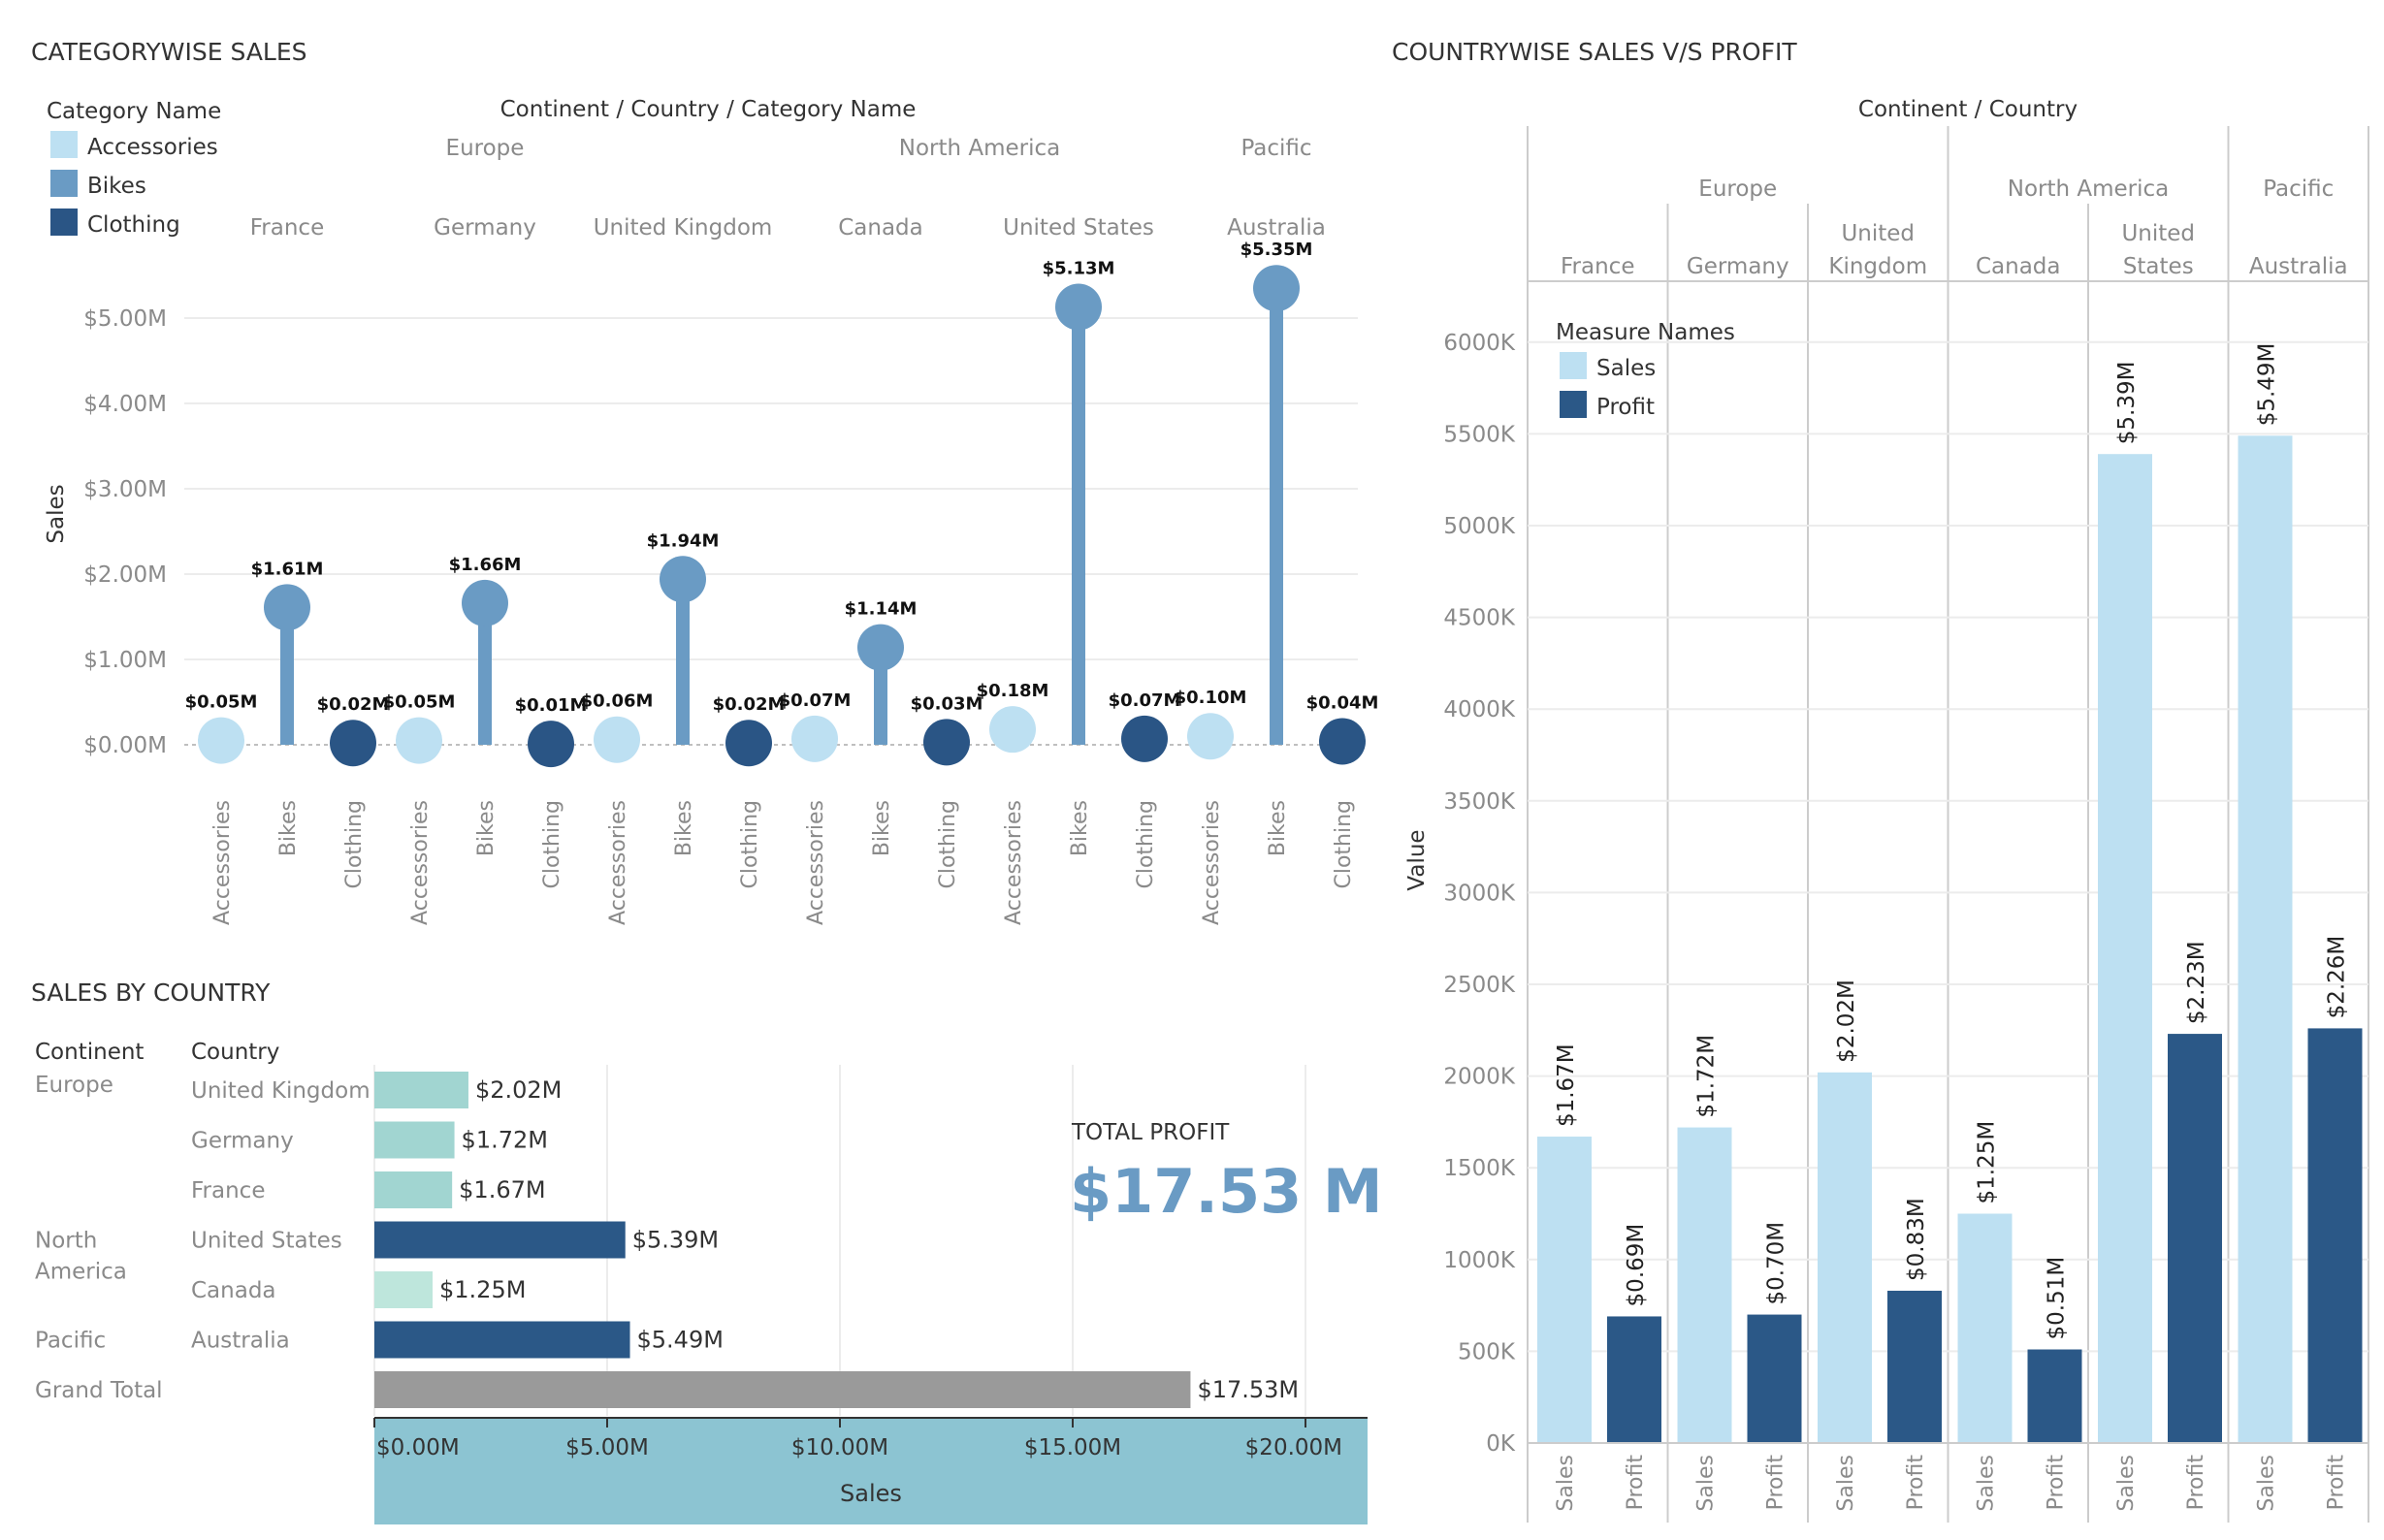 This screenshot has height=1540, width=2384. What do you see at coordinates (151, 993) in the screenshot?
I see `chart-title: SALES BY COUNTRY` at bounding box center [151, 993].